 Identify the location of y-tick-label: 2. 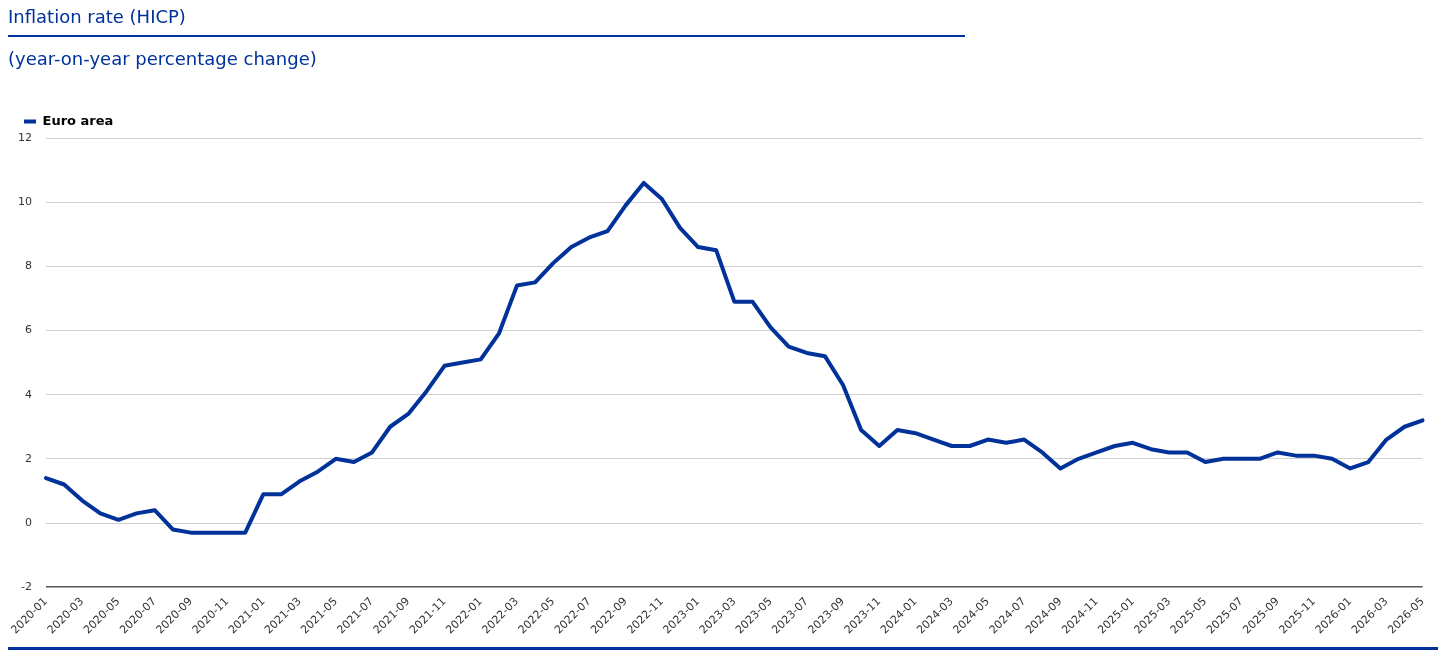
(28, 458).